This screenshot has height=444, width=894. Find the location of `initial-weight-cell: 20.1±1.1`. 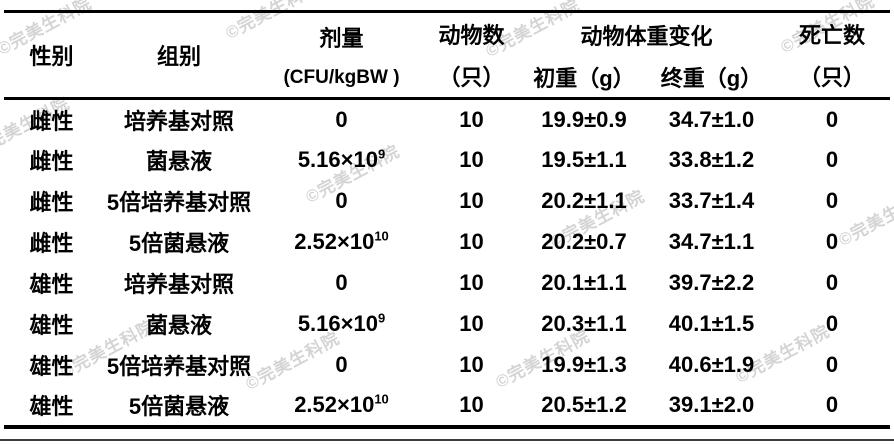

initial-weight-cell: 20.1±1.1 is located at coordinates (584, 282).